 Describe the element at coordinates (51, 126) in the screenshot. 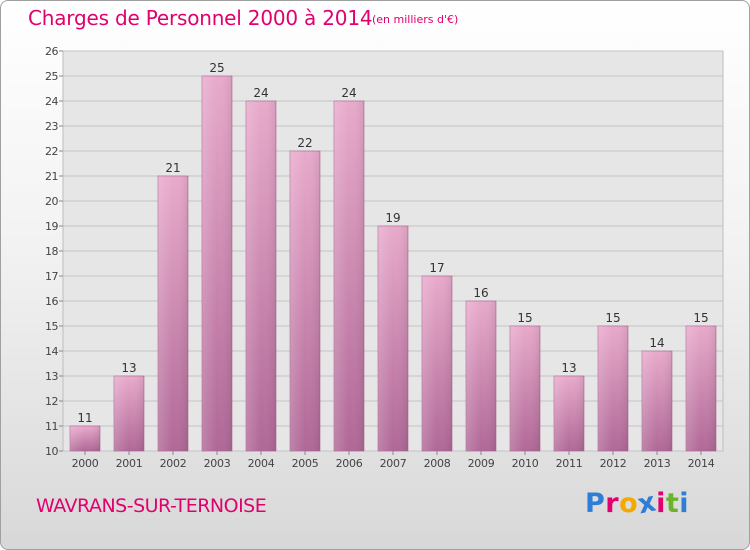

I see `y-tick-label: 23` at that location.